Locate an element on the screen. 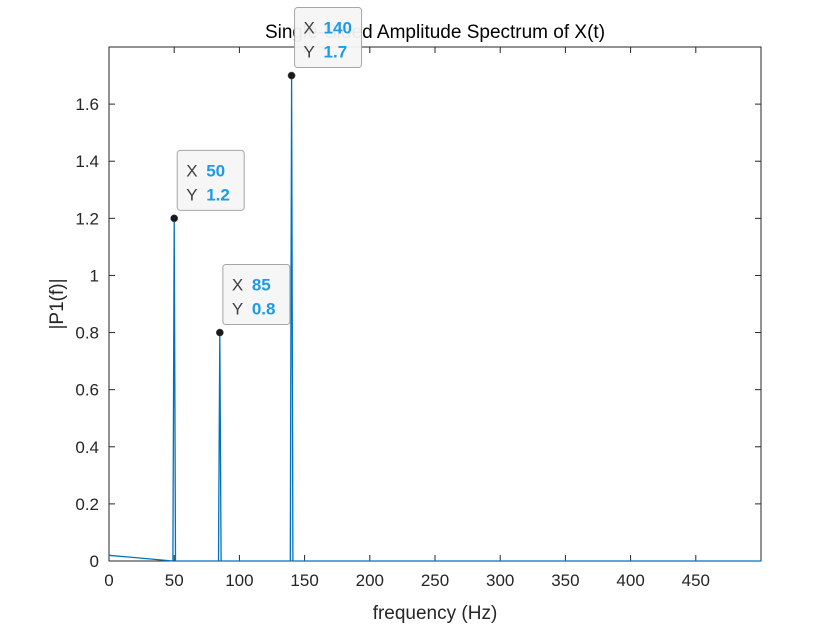  y-tick-label: 0.4 is located at coordinates (87, 447).